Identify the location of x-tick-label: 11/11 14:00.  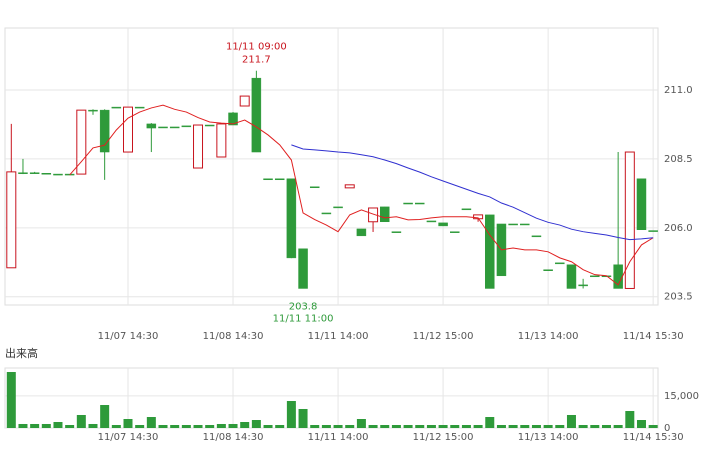
(338, 336).